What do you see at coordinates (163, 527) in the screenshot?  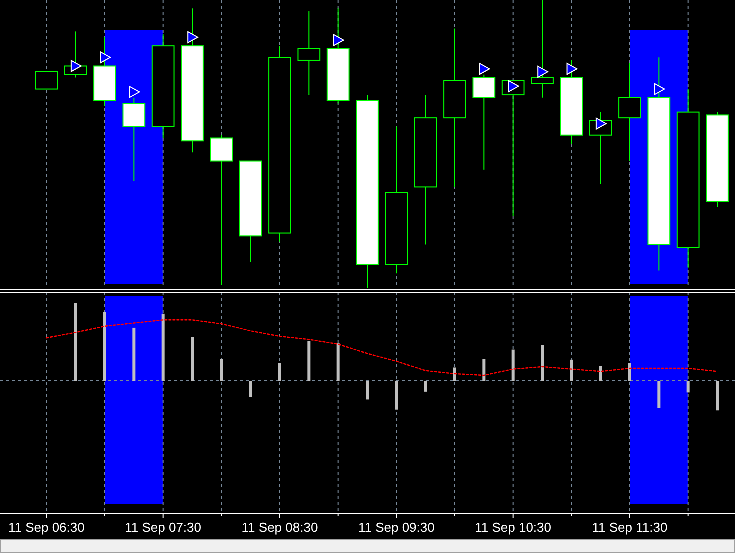 I see `x-tick-label: 11 Sep 07:30` at bounding box center [163, 527].